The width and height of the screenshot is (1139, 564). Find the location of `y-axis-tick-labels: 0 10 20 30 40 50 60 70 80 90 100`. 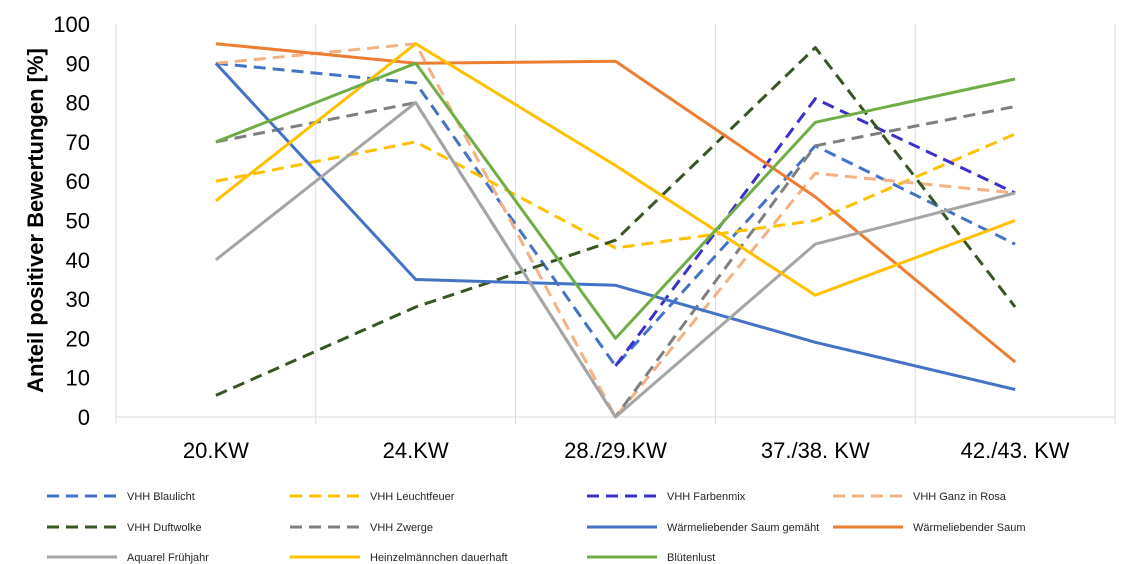

y-axis-tick-labels: 0 10 20 30 40 50 60 70 80 90 100 is located at coordinates (71, 221).